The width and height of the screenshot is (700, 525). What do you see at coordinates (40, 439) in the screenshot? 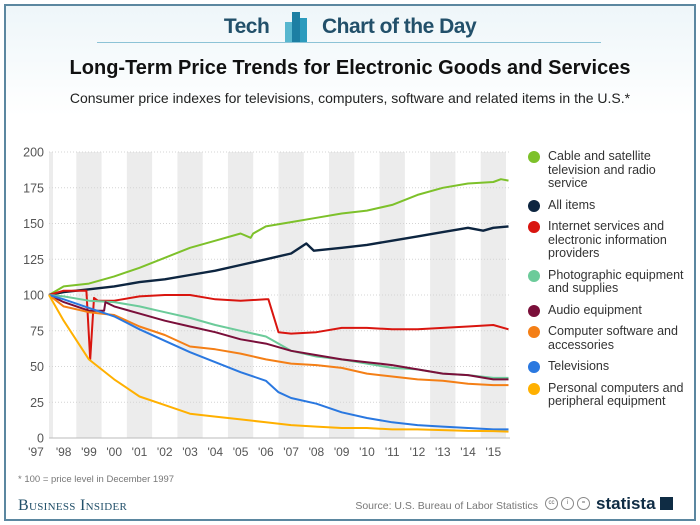
I see `y-tick-label: 0` at bounding box center [40, 439].